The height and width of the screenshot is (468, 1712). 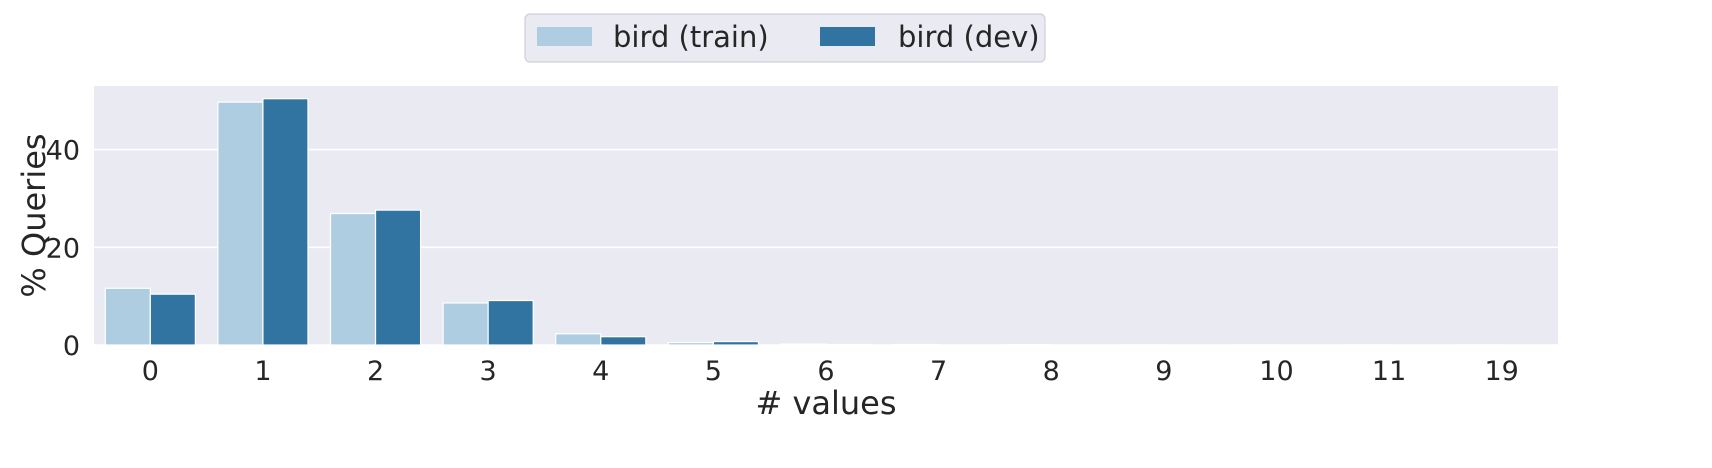 I want to click on x-tick-label: 5, so click(x=713, y=371).